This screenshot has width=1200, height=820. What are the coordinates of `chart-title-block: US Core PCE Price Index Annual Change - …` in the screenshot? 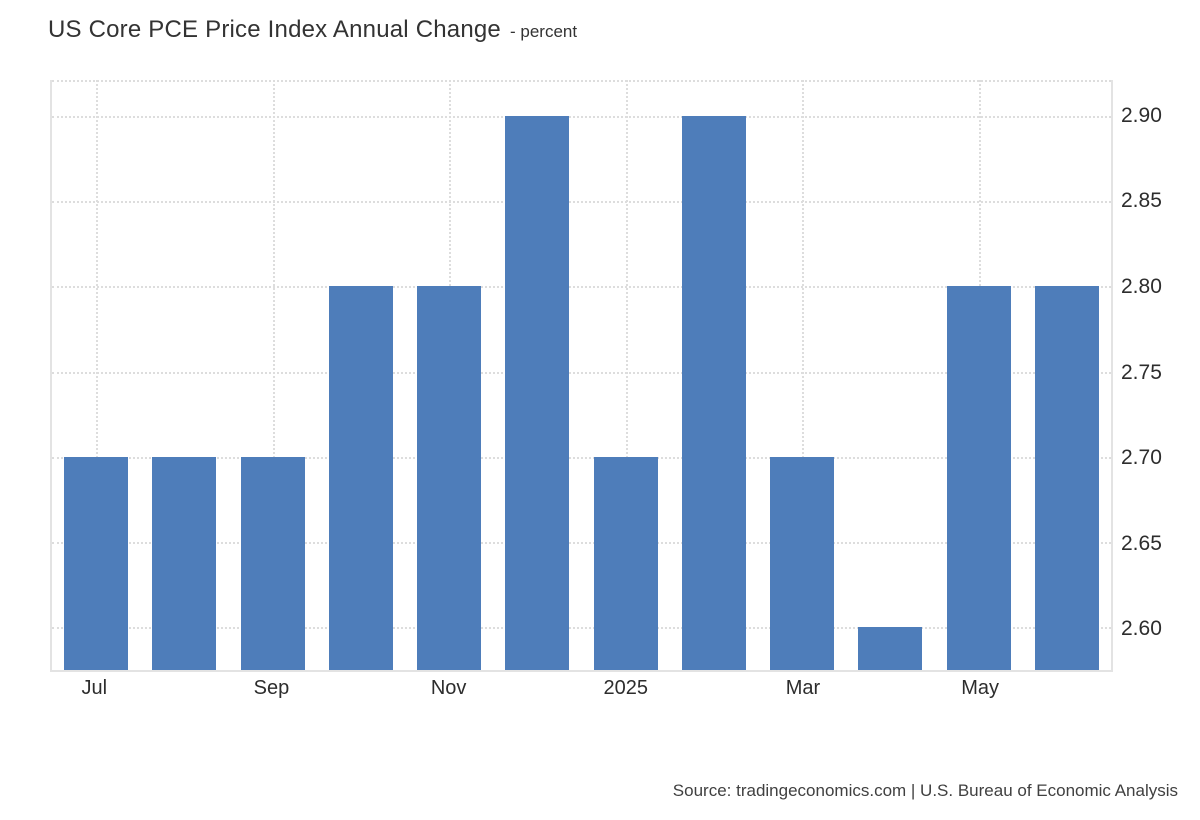 It's located at (312, 30).